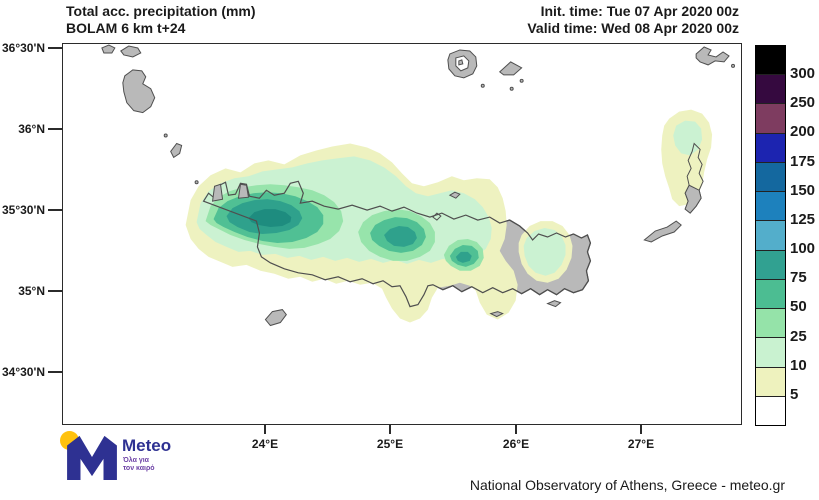  I want to click on colorbar-tick-label: 175, so click(803, 161).